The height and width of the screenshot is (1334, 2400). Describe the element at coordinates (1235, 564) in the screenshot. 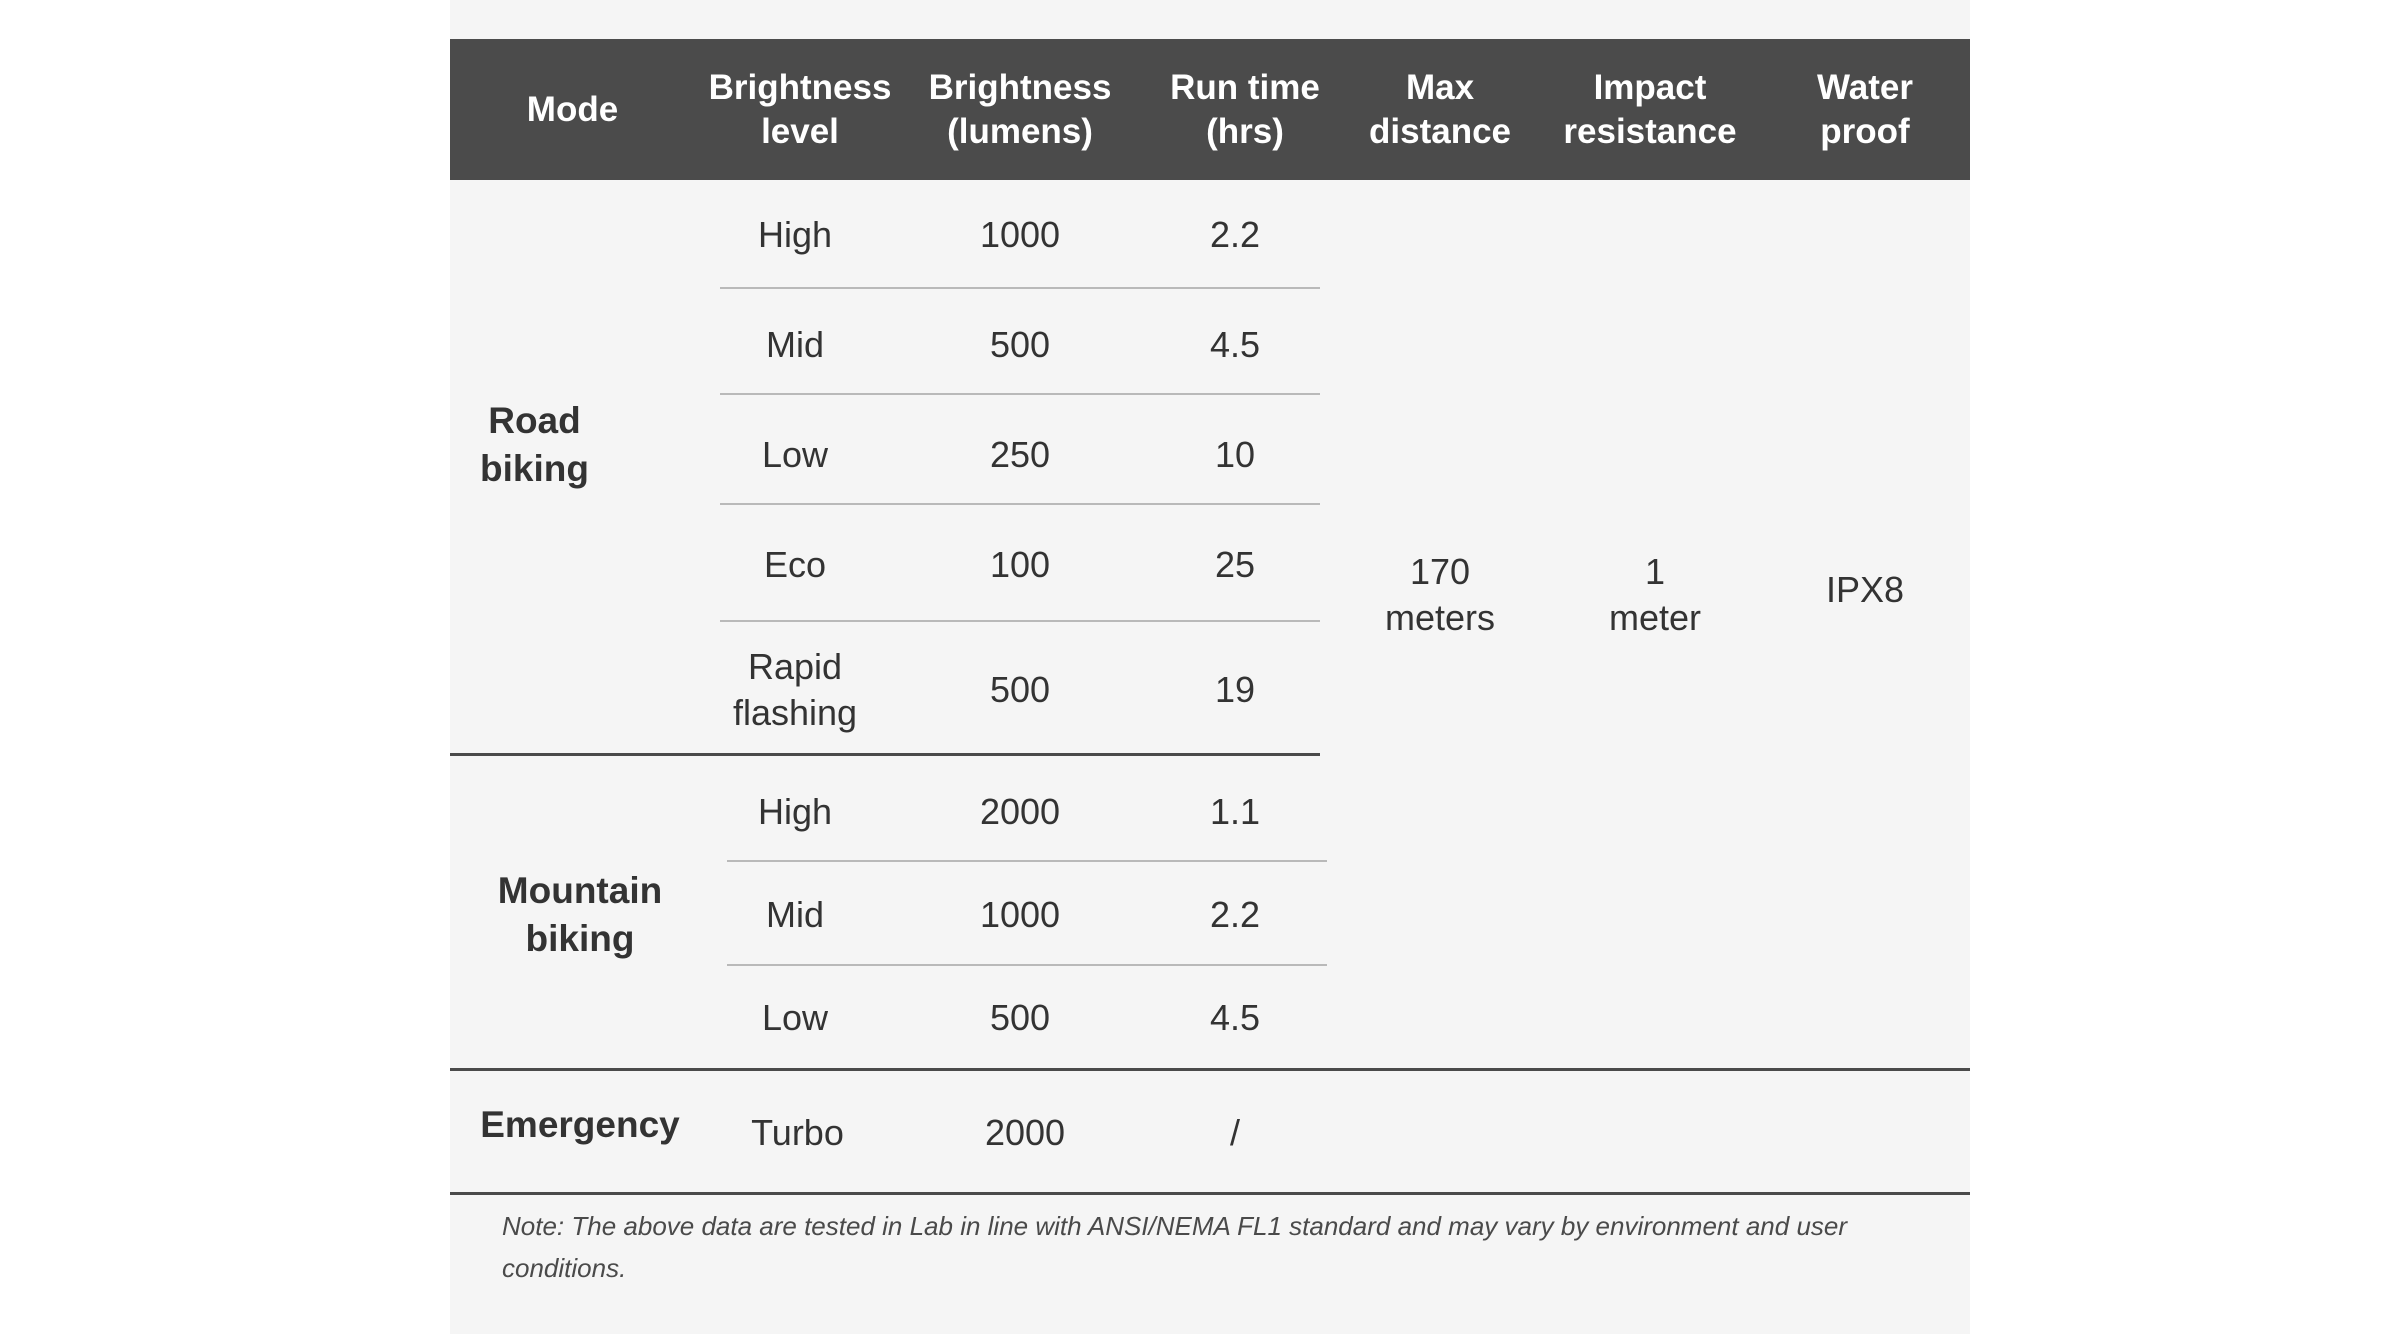

I see `table-row-road-eco-runtime: 25` at that location.